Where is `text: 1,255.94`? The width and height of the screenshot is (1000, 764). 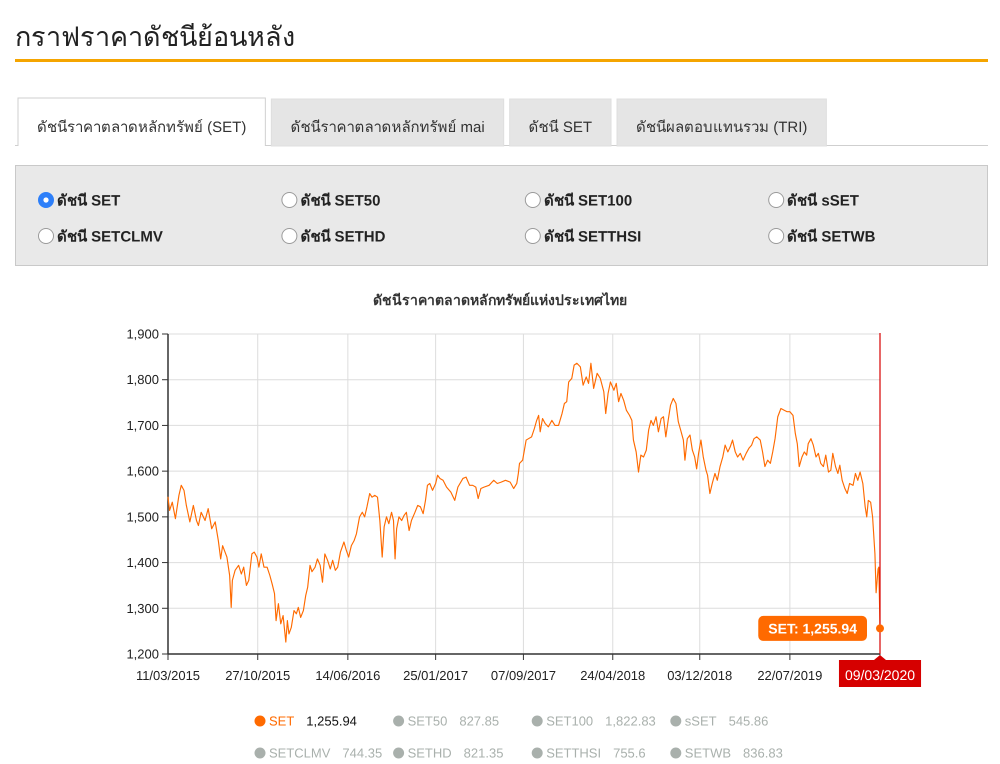 text: 1,255.94 is located at coordinates (331, 721).